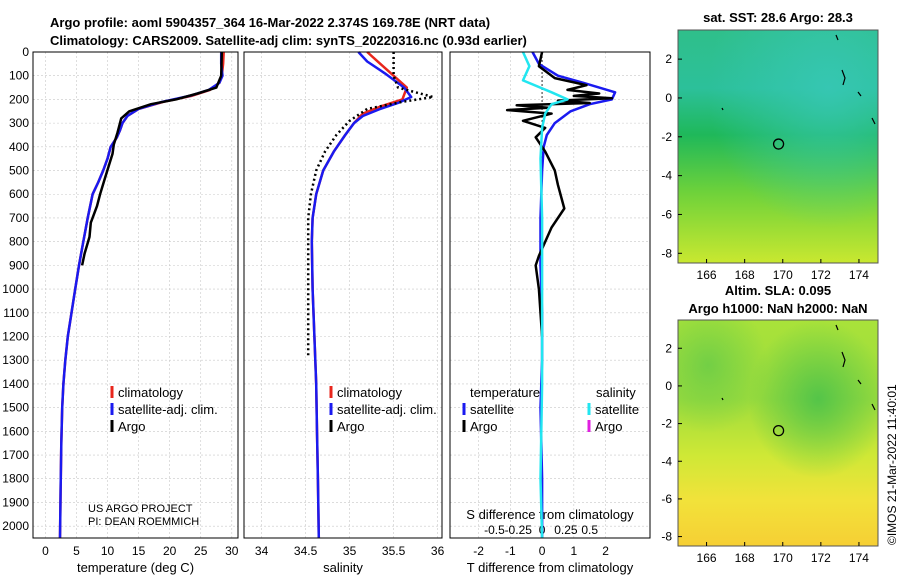 The height and width of the screenshot is (580, 900). I want to click on x-tick-label: 25, so click(201, 551).